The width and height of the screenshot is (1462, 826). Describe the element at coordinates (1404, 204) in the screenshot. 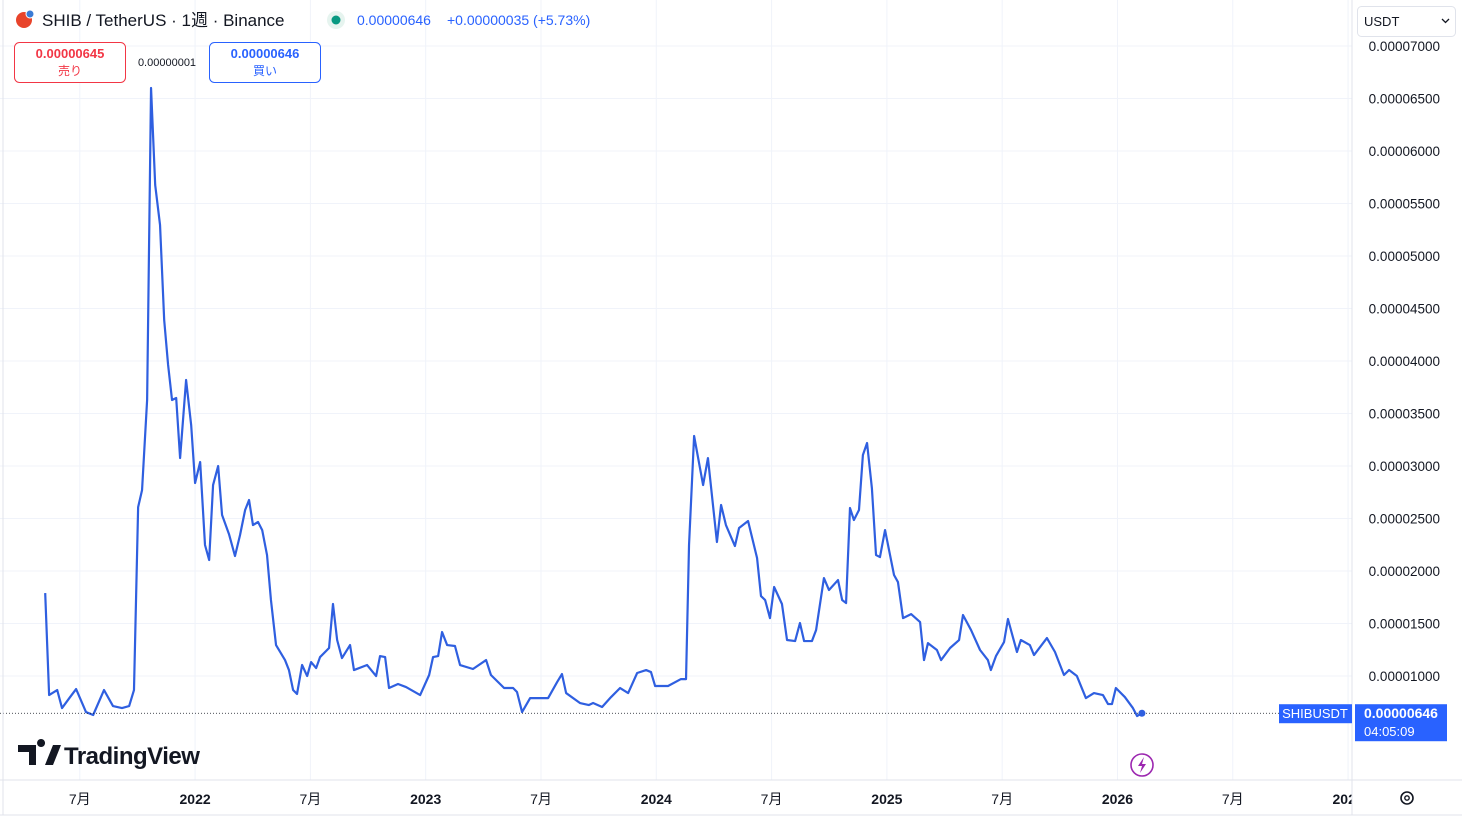

I see `y-tick-label: 0.00005500` at that location.